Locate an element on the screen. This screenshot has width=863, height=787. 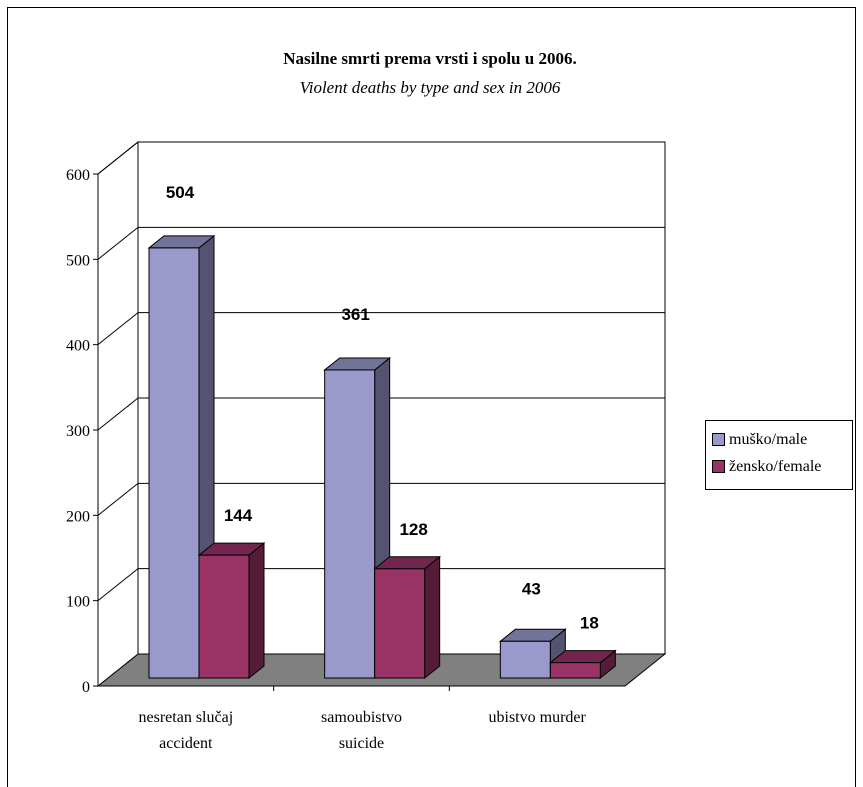
y-tick-label: 0 is located at coordinates (86, 687).